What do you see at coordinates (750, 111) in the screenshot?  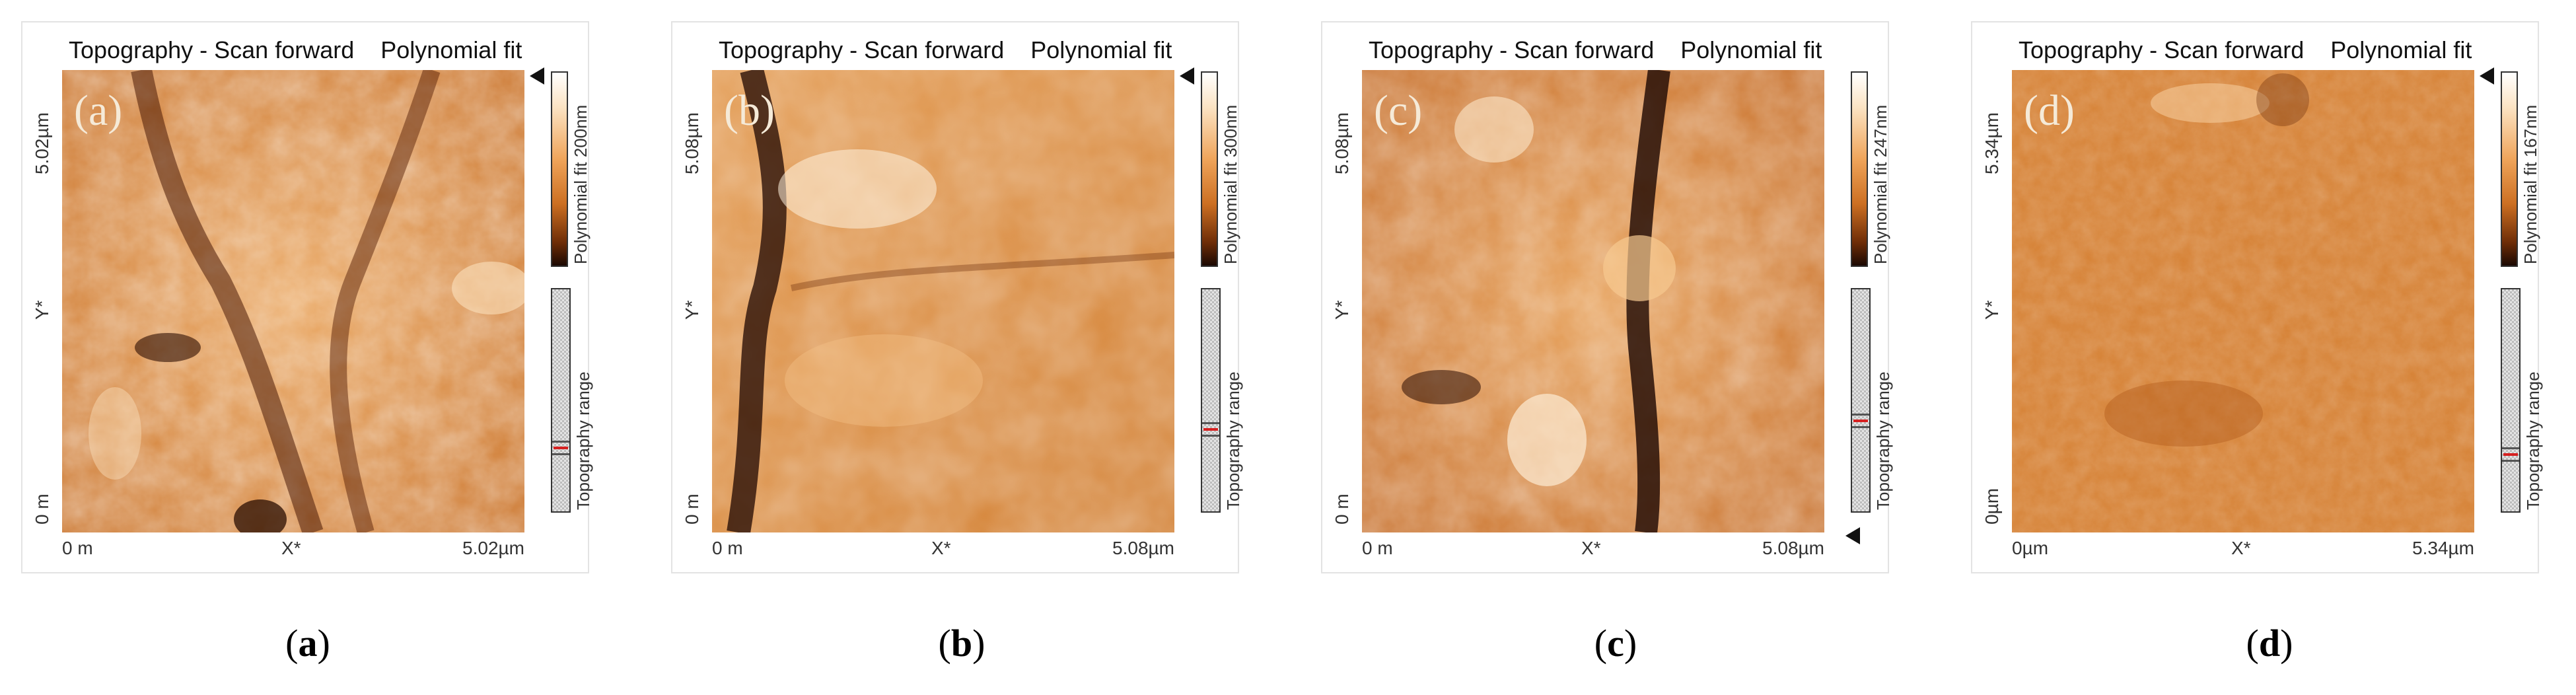 I see `panel-sublabel: (b)` at bounding box center [750, 111].